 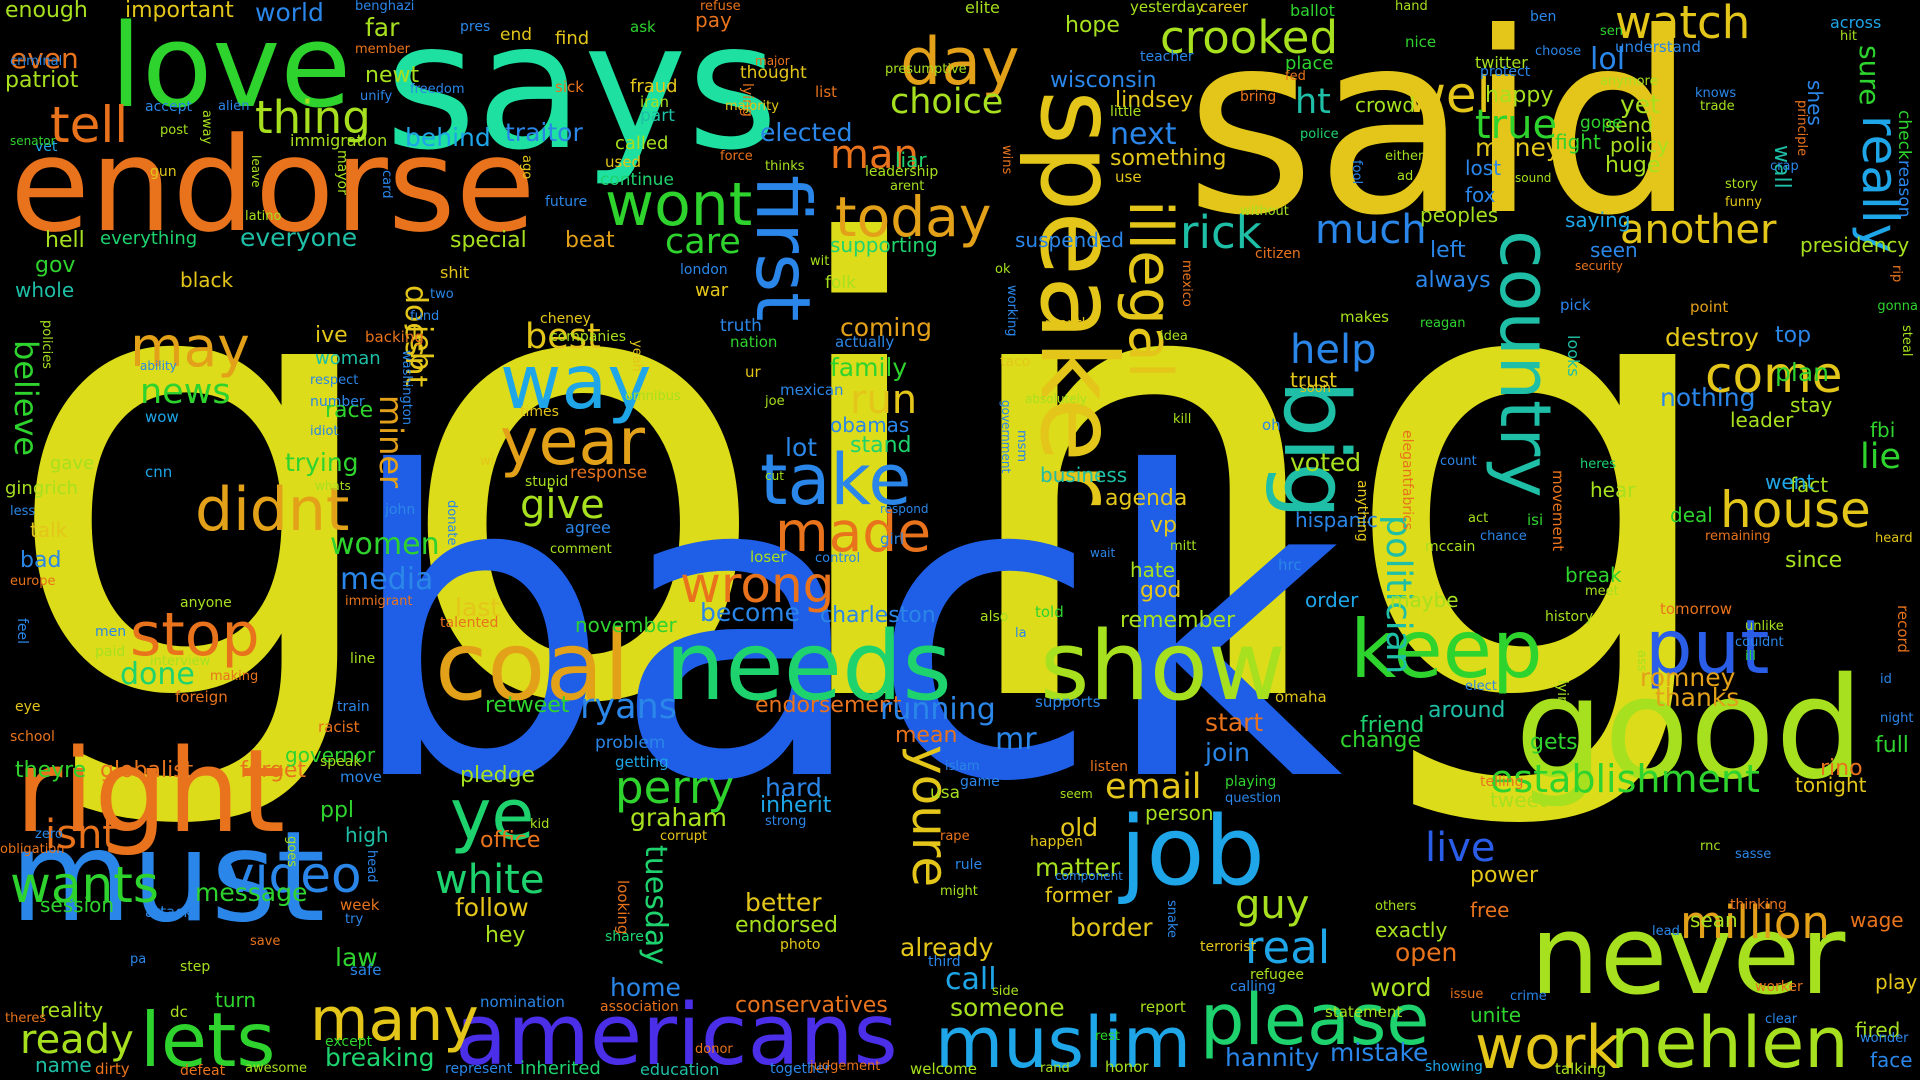 I want to click on word-check: check, so click(x=1904, y=135).